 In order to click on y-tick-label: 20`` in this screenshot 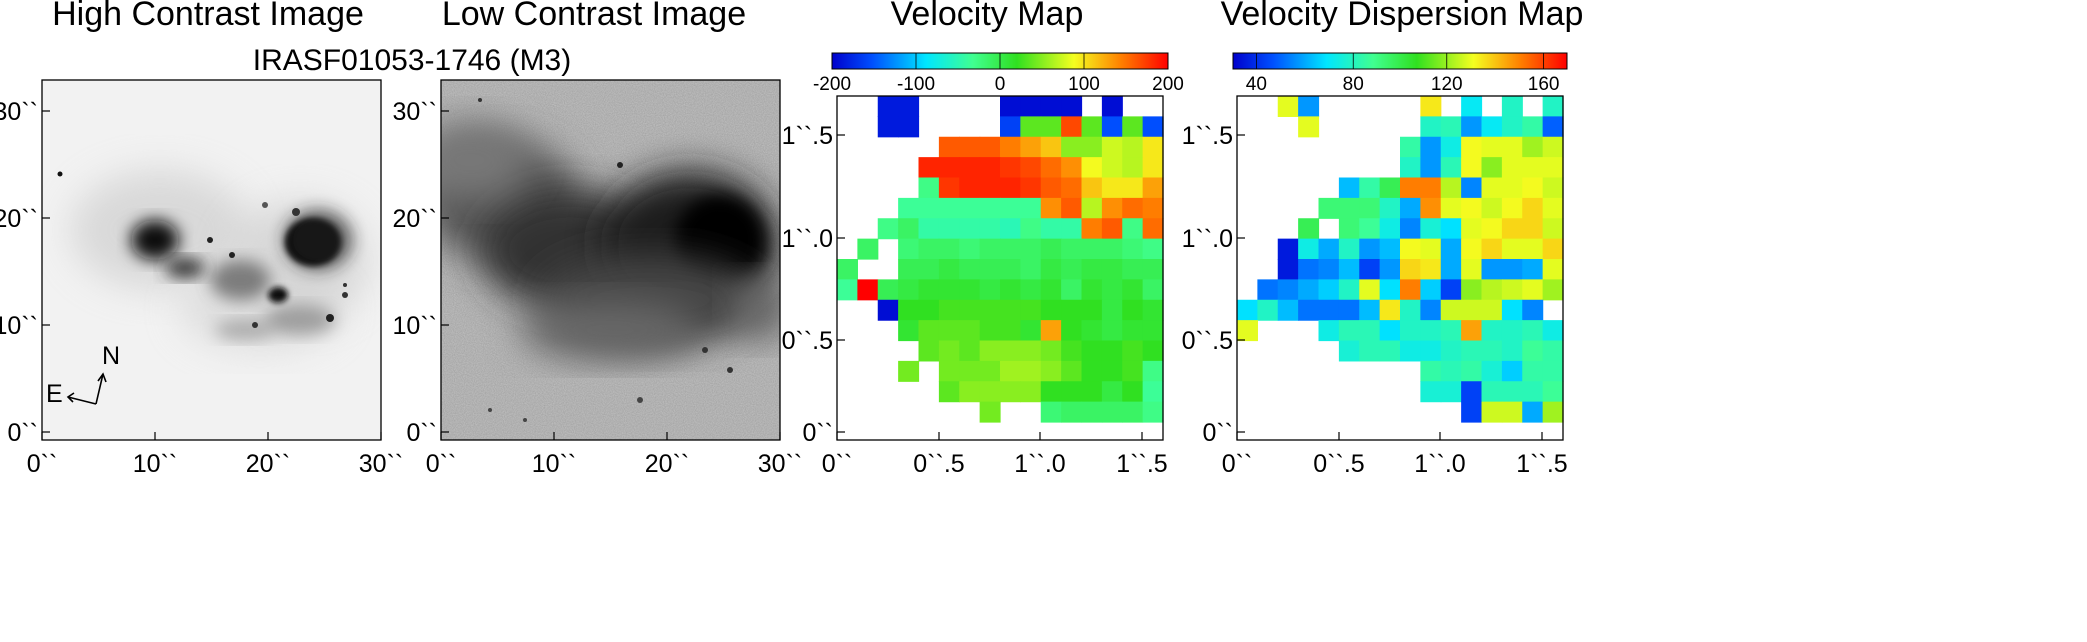, I will do `click(415, 219)`.